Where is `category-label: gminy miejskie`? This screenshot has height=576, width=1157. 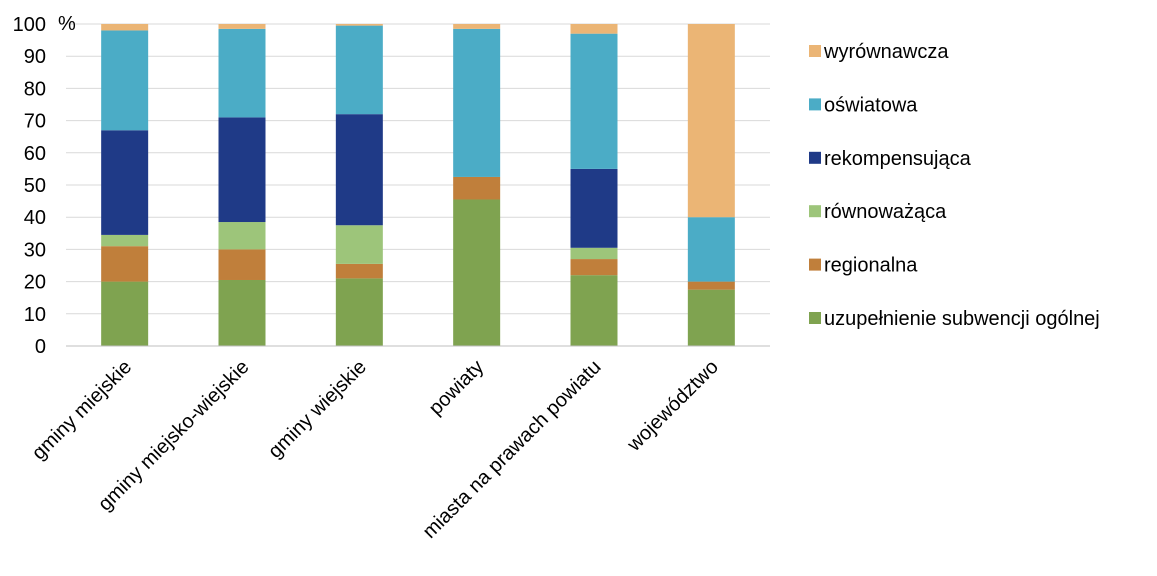
category-label: gminy miejskie is located at coordinates (82, 410).